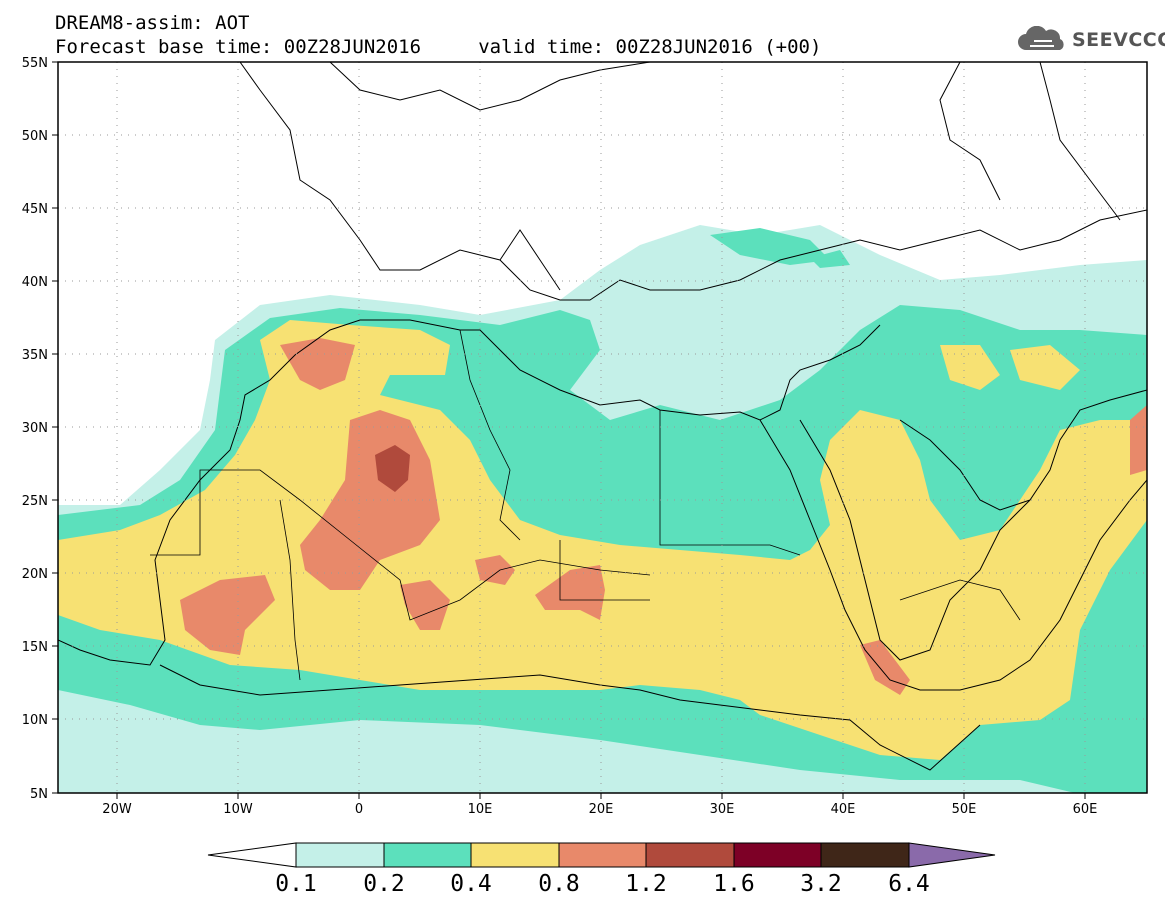 The image size is (1165, 905). Describe the element at coordinates (471, 884) in the screenshot. I see `colorbar-label: 0.4` at that location.